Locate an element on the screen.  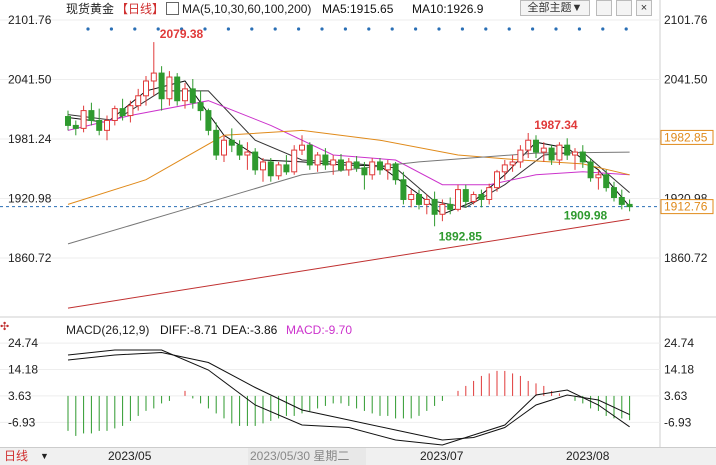
month-label-2023-07: 2023/07 is located at coordinates (442, 456).